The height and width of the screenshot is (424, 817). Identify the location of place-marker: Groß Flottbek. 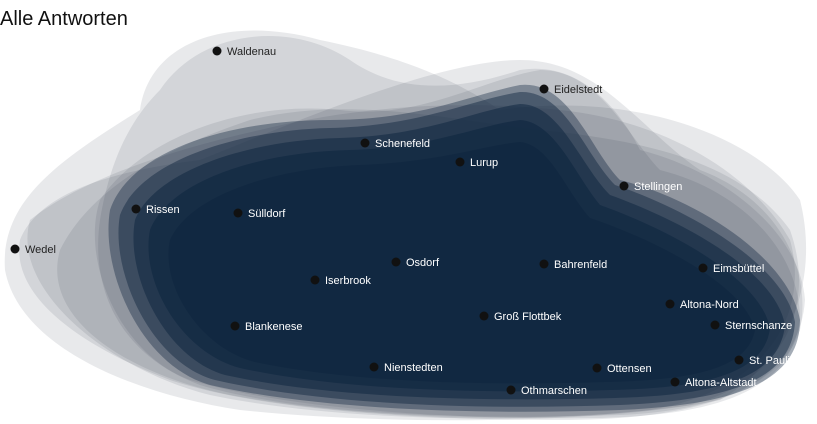
(520, 317).